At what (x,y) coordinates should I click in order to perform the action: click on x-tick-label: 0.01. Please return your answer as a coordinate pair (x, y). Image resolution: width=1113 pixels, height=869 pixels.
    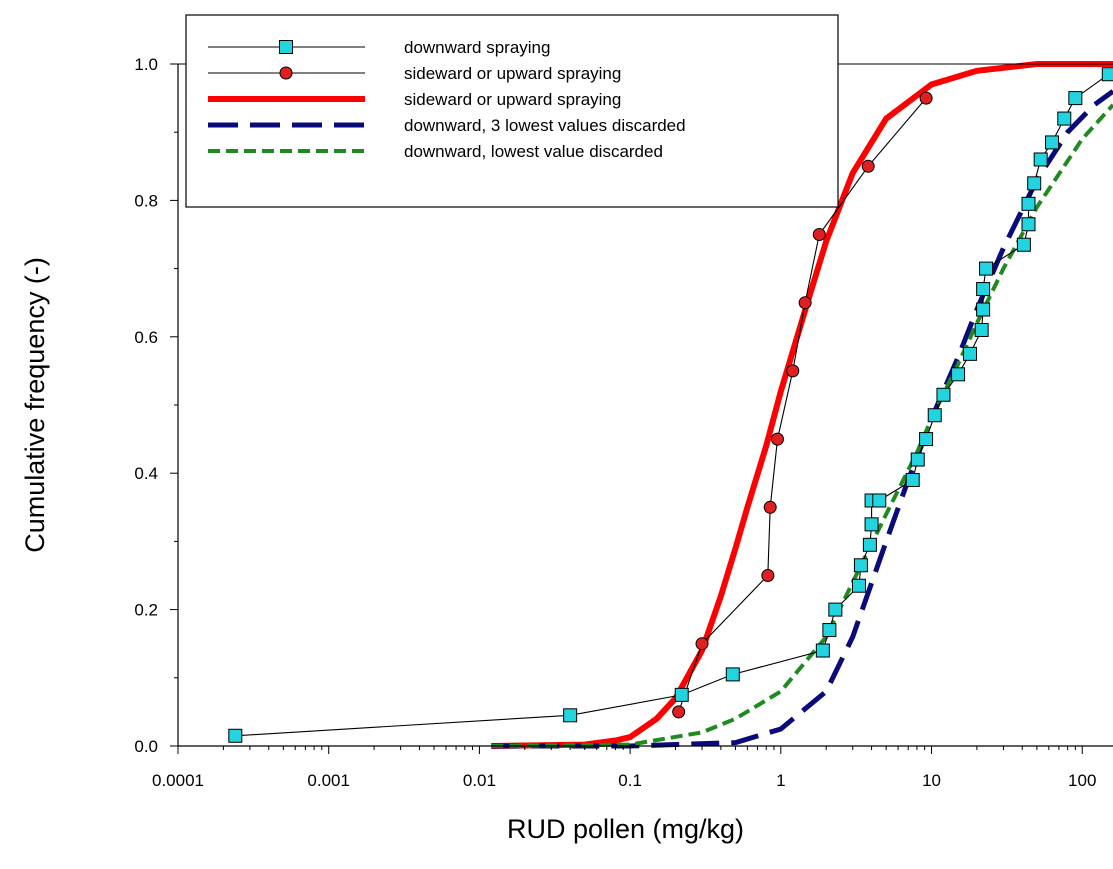
    Looking at the image, I should click on (479, 780).